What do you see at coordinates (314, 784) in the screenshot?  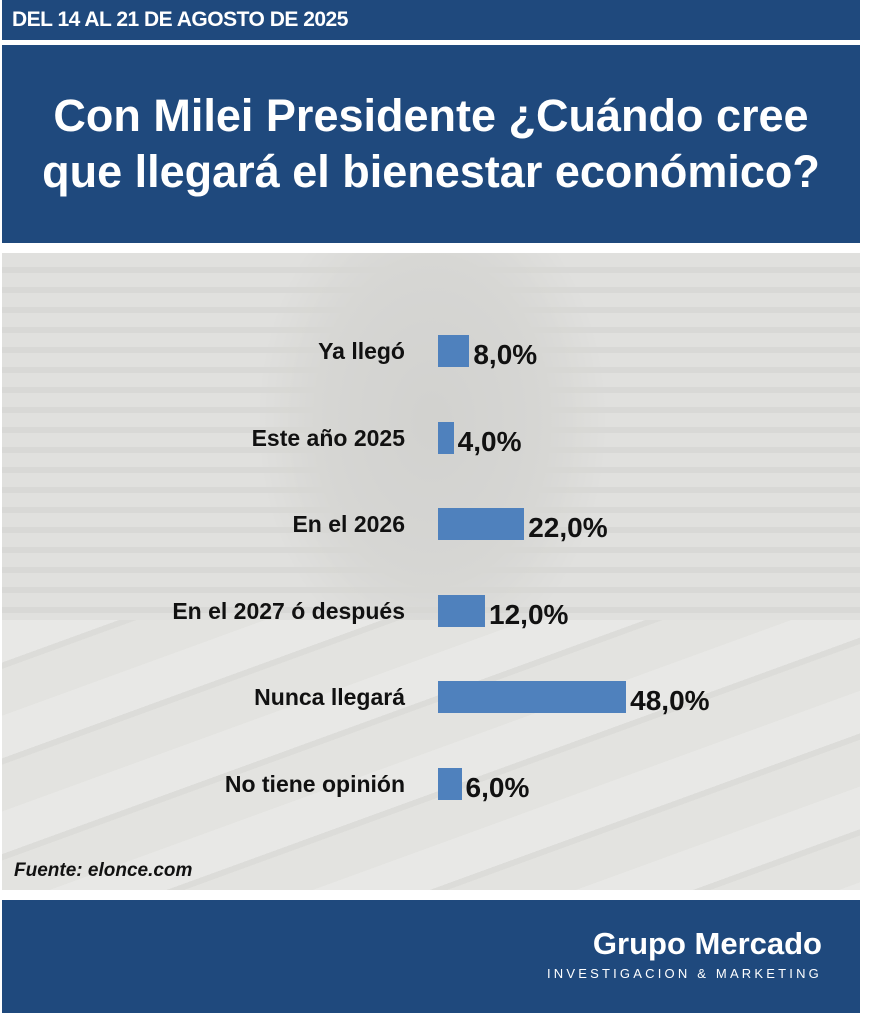 I see `category-label: No tiene opinión` at bounding box center [314, 784].